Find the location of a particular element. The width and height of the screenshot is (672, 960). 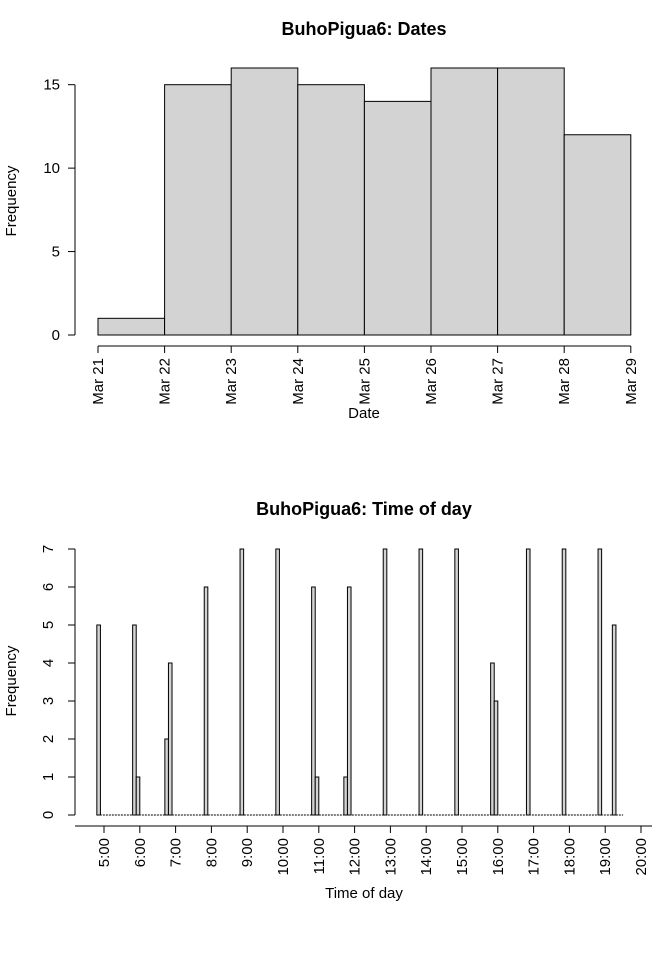

chart1-title: BuhoPigua6: Dates is located at coordinates (363, 29).